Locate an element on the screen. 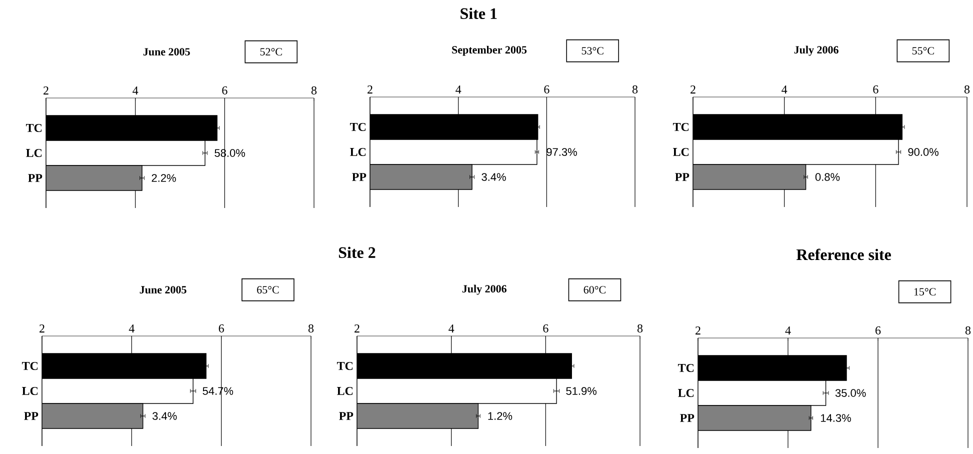  annotation: 35.0% is located at coordinates (850, 393).